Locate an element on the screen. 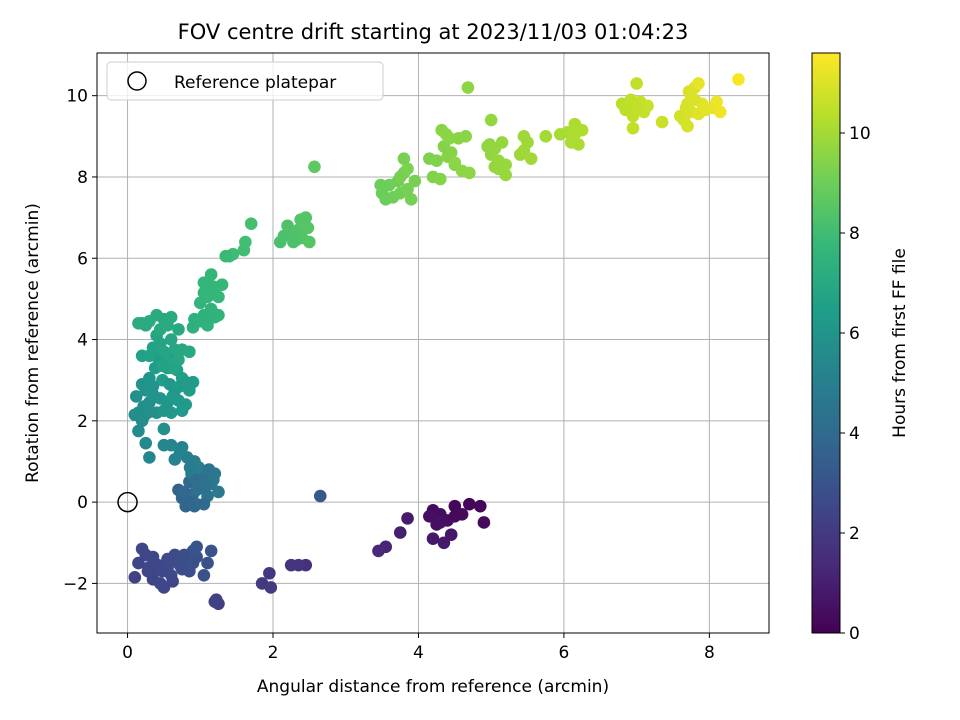 This screenshot has height=720, width=960. y-tick-label: −2 is located at coordinates (75, 584).